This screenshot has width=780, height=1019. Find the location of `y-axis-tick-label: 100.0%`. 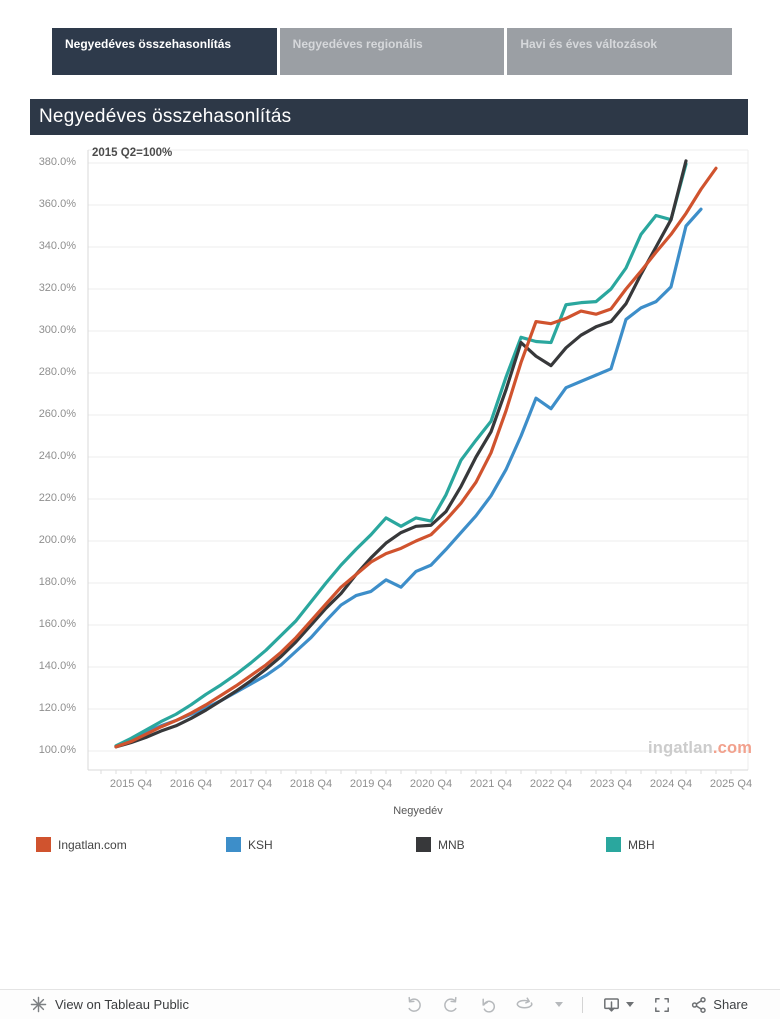

y-axis-tick-label: 100.0% is located at coordinates (57, 750).